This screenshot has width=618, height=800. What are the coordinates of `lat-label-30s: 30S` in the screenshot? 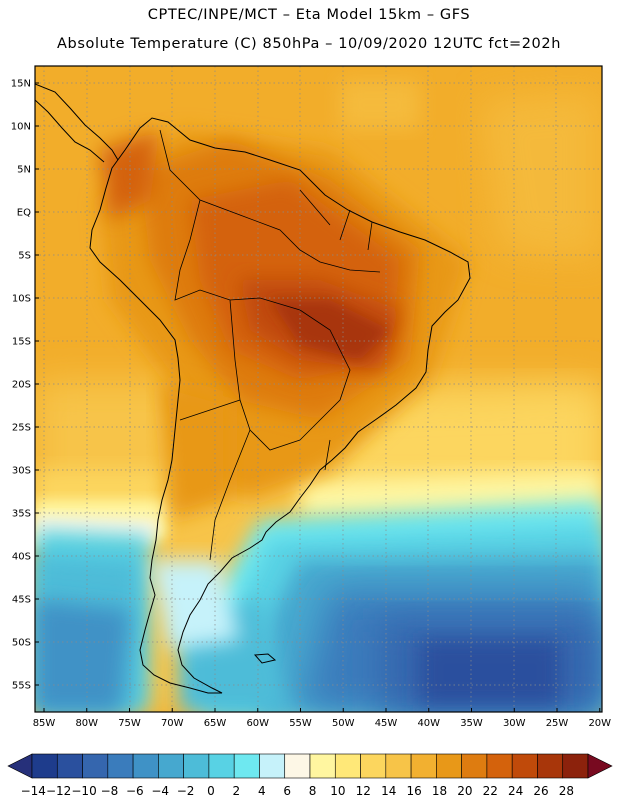 It's located at (21, 471).